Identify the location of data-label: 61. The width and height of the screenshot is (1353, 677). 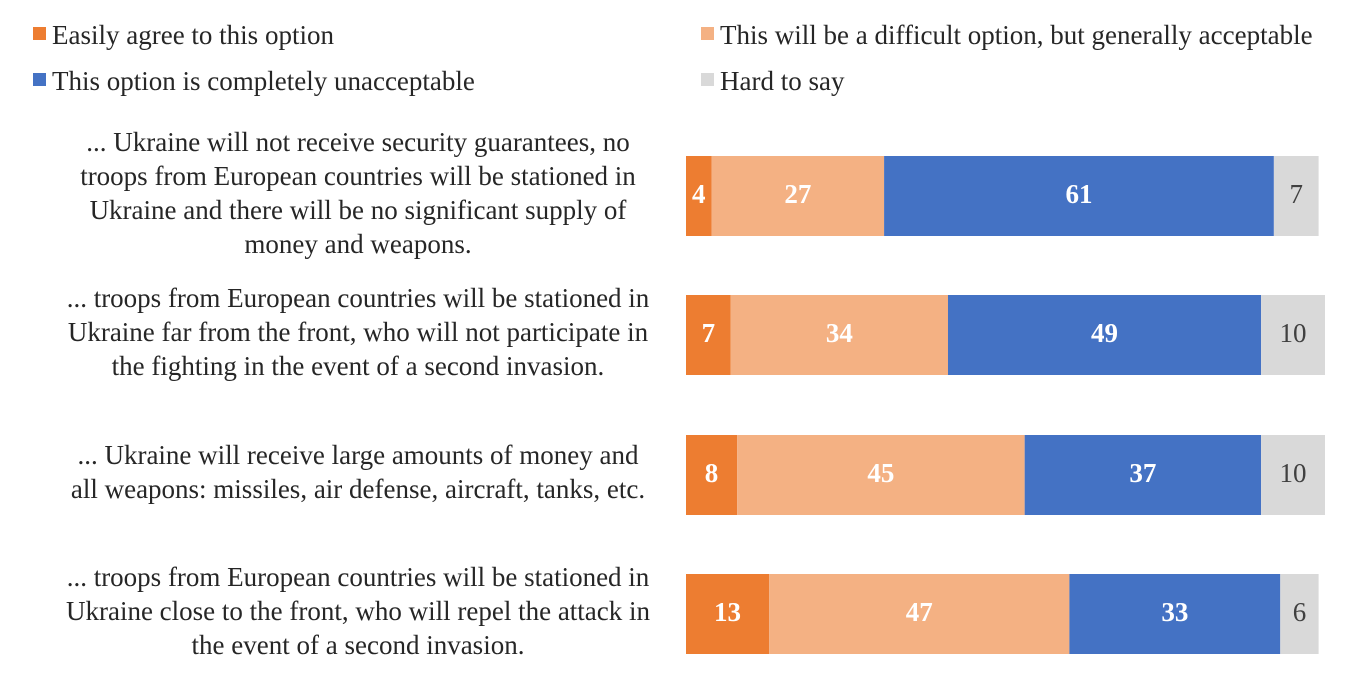
(1078, 194).